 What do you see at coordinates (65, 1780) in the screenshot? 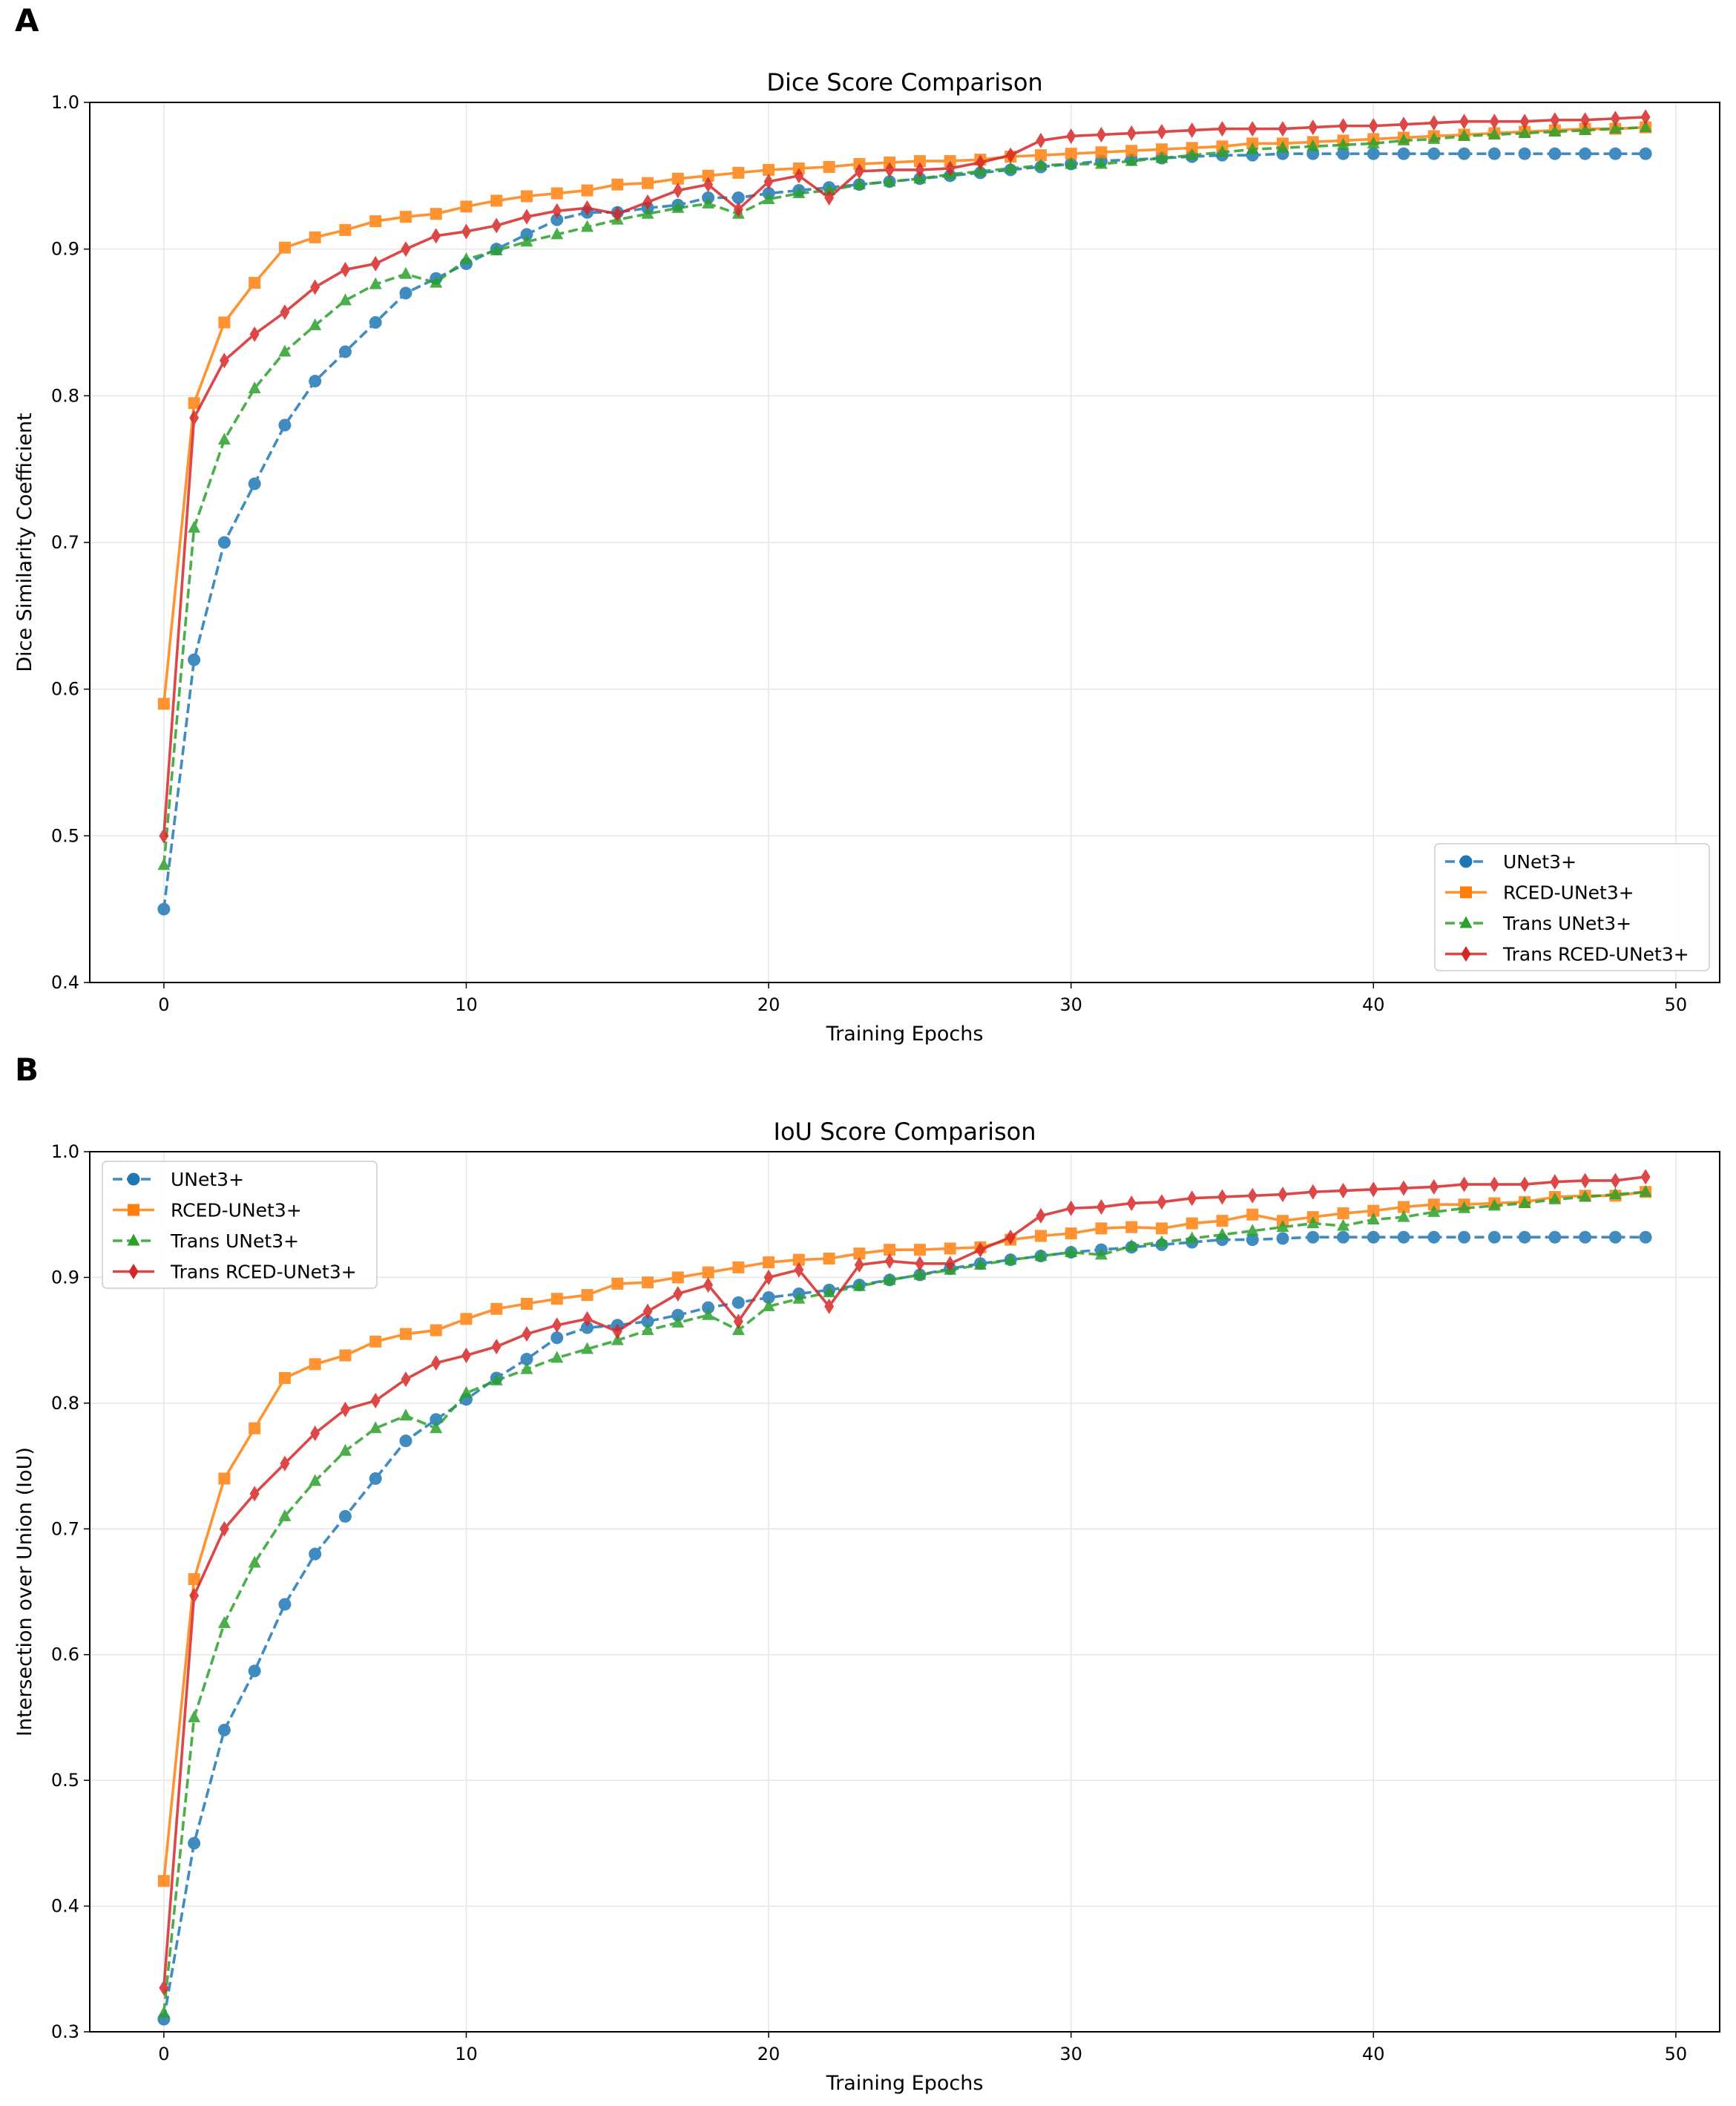
I see `y-tick-label: 0.5` at bounding box center [65, 1780].